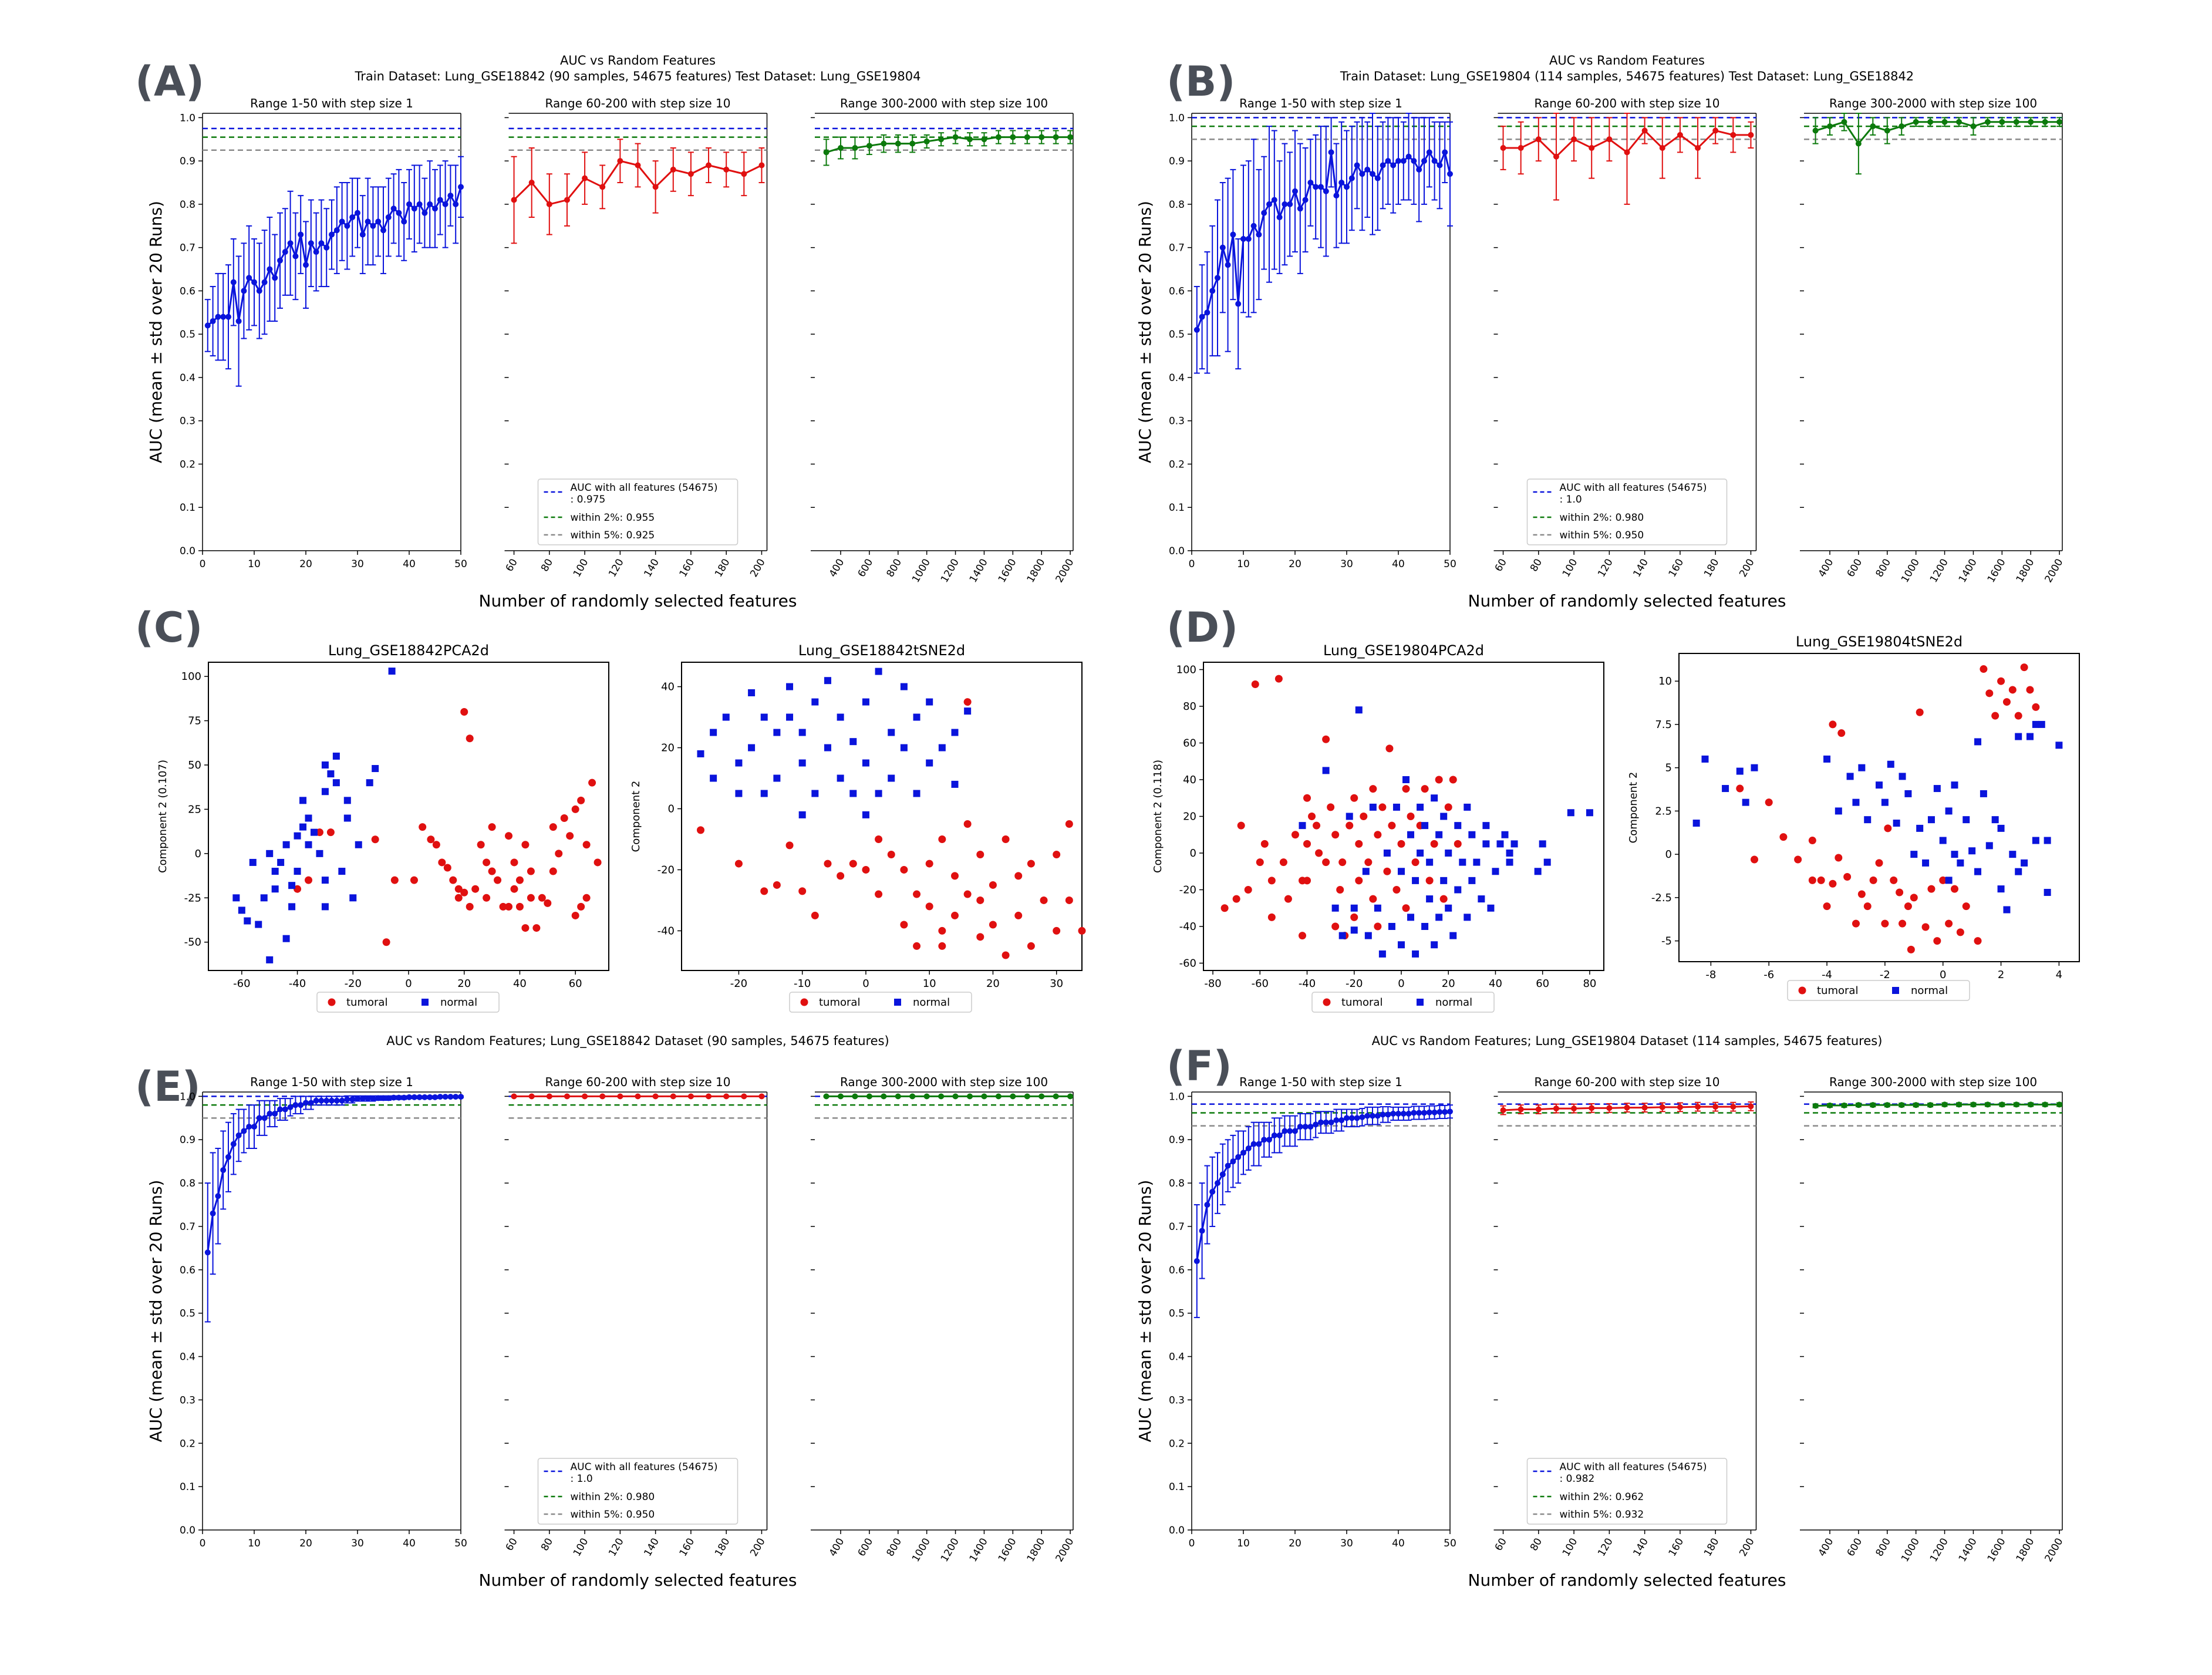  Describe the element at coordinates (187, 465) in the screenshot. I see `y-tick-label: 0.2` at that location.